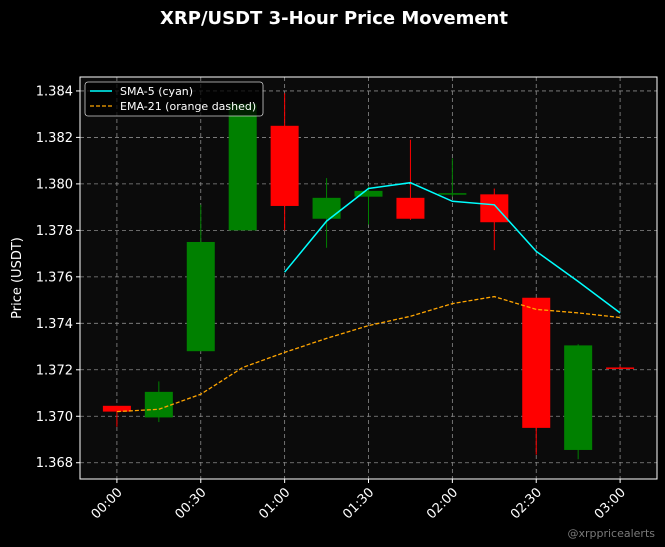 This screenshot has height=547, width=665. What do you see at coordinates (54, 91) in the screenshot?
I see `y-tick-label: 1.384` at bounding box center [54, 91].